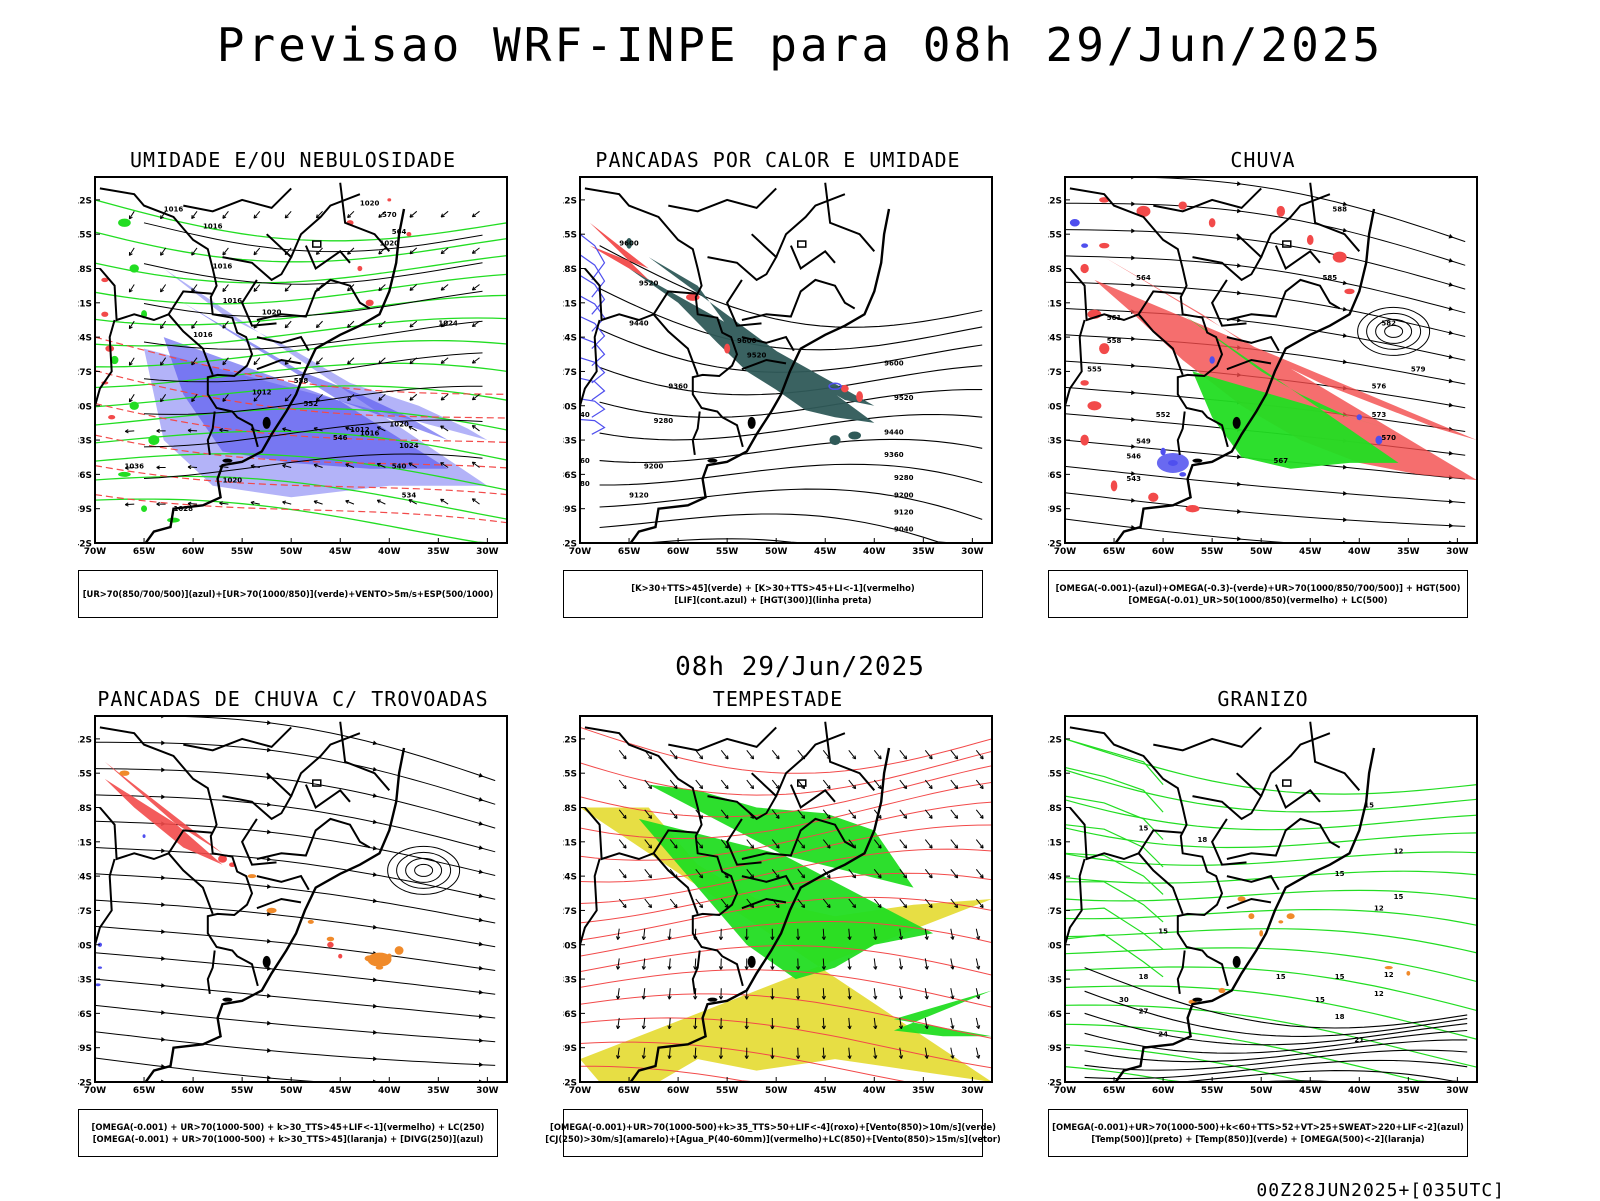 The image size is (1600, 1201). What do you see at coordinates (1163, 415) in the screenshot?
I see `contour-label: 552` at bounding box center [1163, 415].